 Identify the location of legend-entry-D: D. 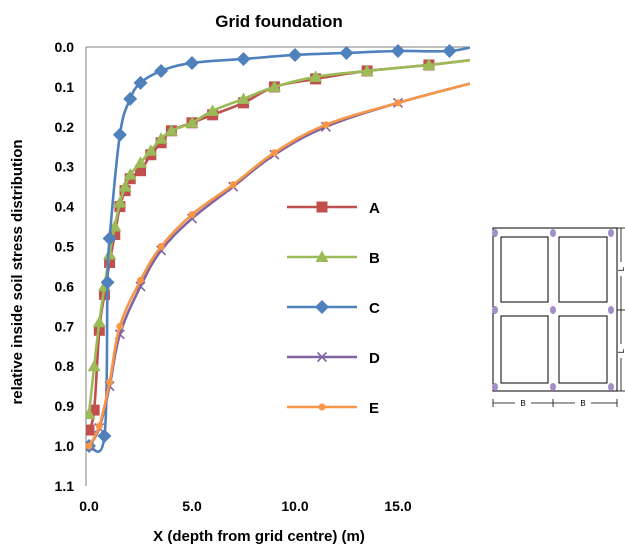
(333, 358).